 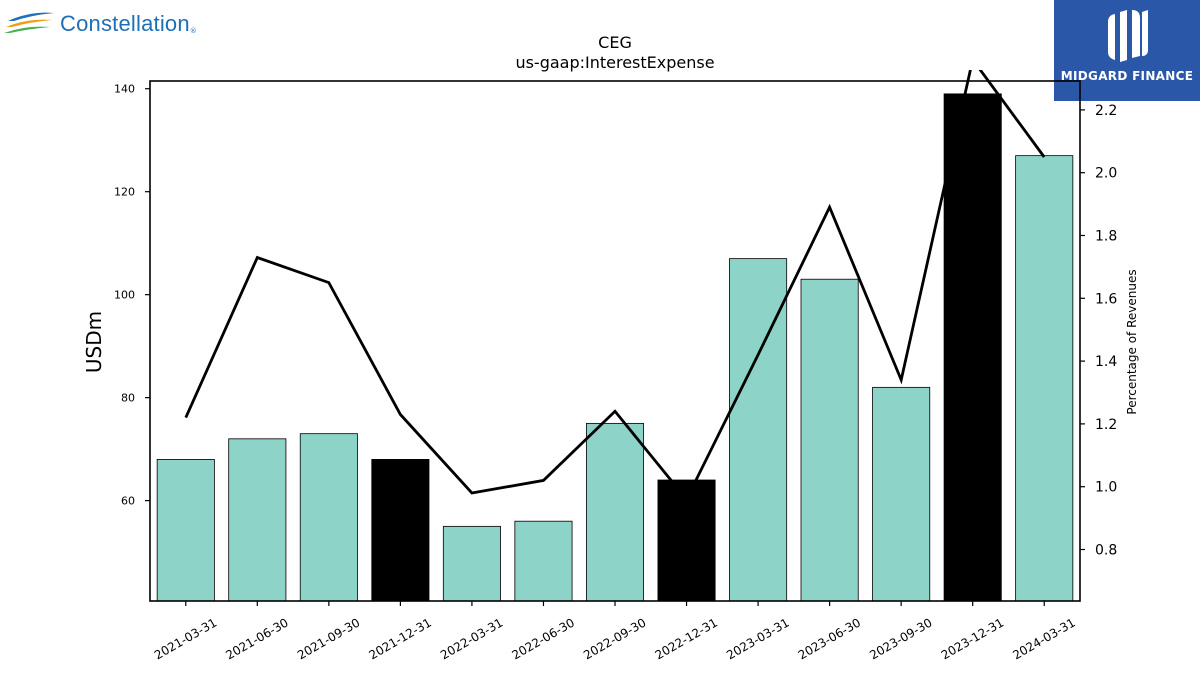 I want to click on y2-tick-label: 1.0, so click(x=1106, y=488).